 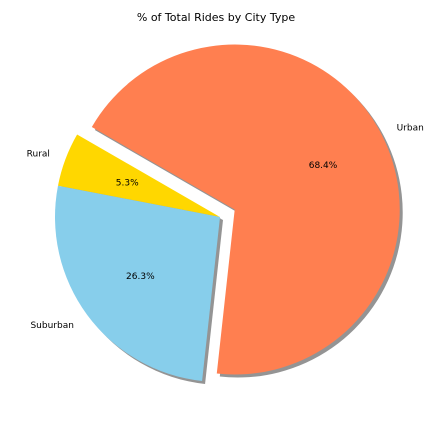 What do you see at coordinates (127, 183) in the screenshot?
I see `slice-pct-rural: 5.3%` at bounding box center [127, 183].